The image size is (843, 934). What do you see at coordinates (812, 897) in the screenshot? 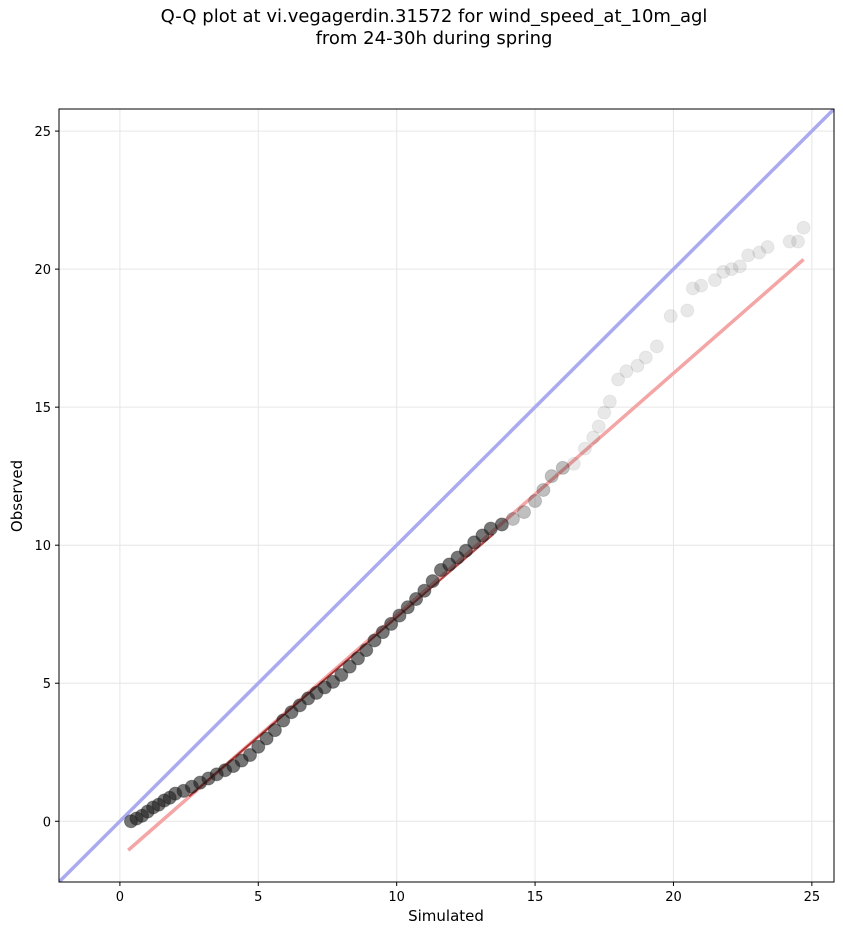
I see `x-tick-label: 25` at bounding box center [812, 897].